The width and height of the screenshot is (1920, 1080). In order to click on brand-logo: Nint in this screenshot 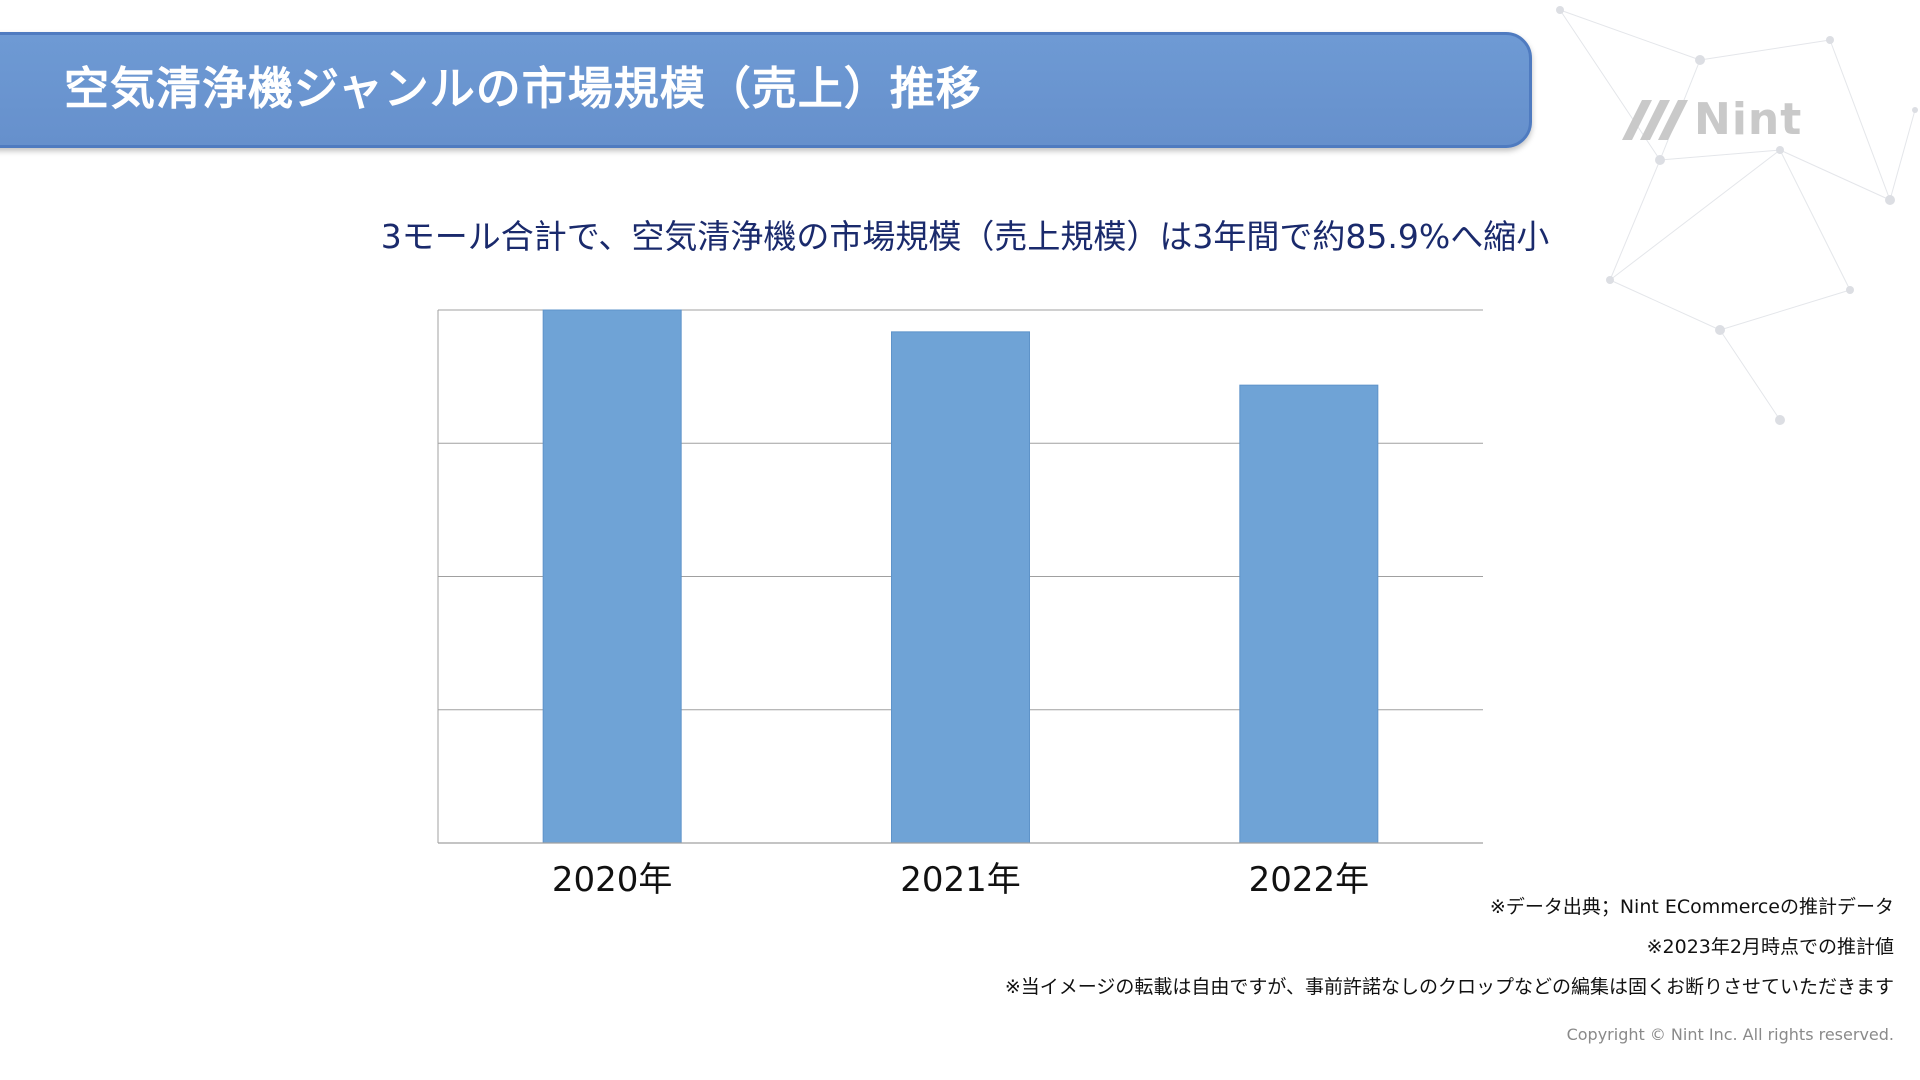, I will do `click(1711, 119)`.